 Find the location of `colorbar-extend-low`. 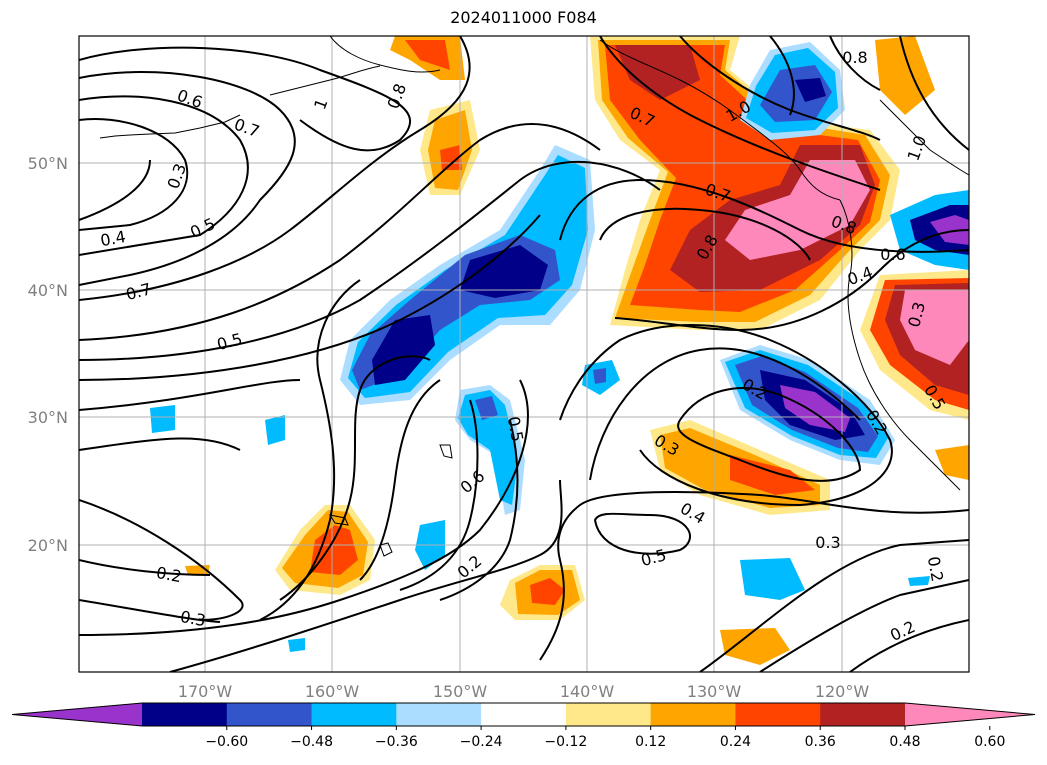

colorbar-extend-low is located at coordinates (77, 714).